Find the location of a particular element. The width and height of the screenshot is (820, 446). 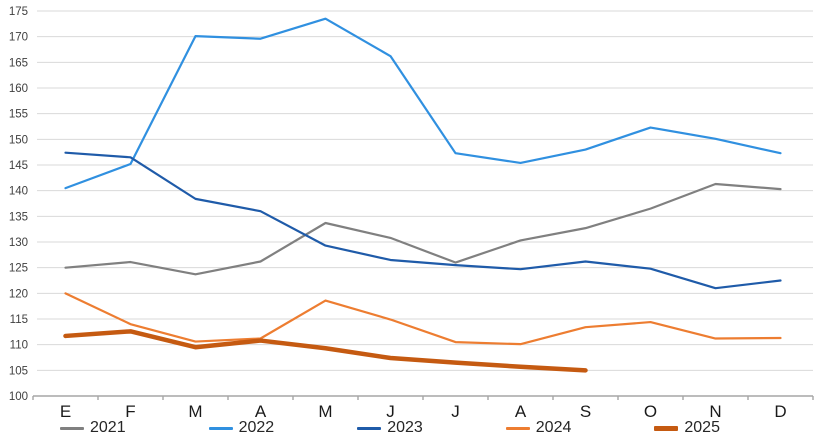

y-tick-label: 115 is located at coordinates (19, 320).